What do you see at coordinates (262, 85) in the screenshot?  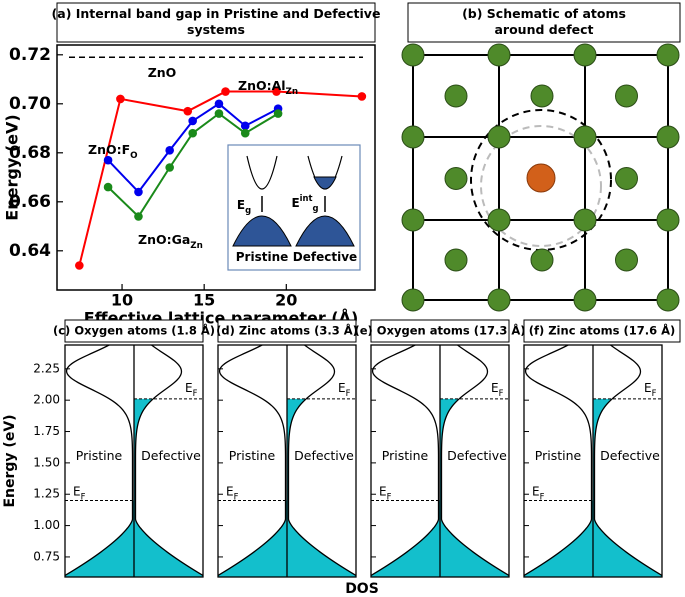 I see `series-label-part: ZnO:Al` at bounding box center [262, 85].